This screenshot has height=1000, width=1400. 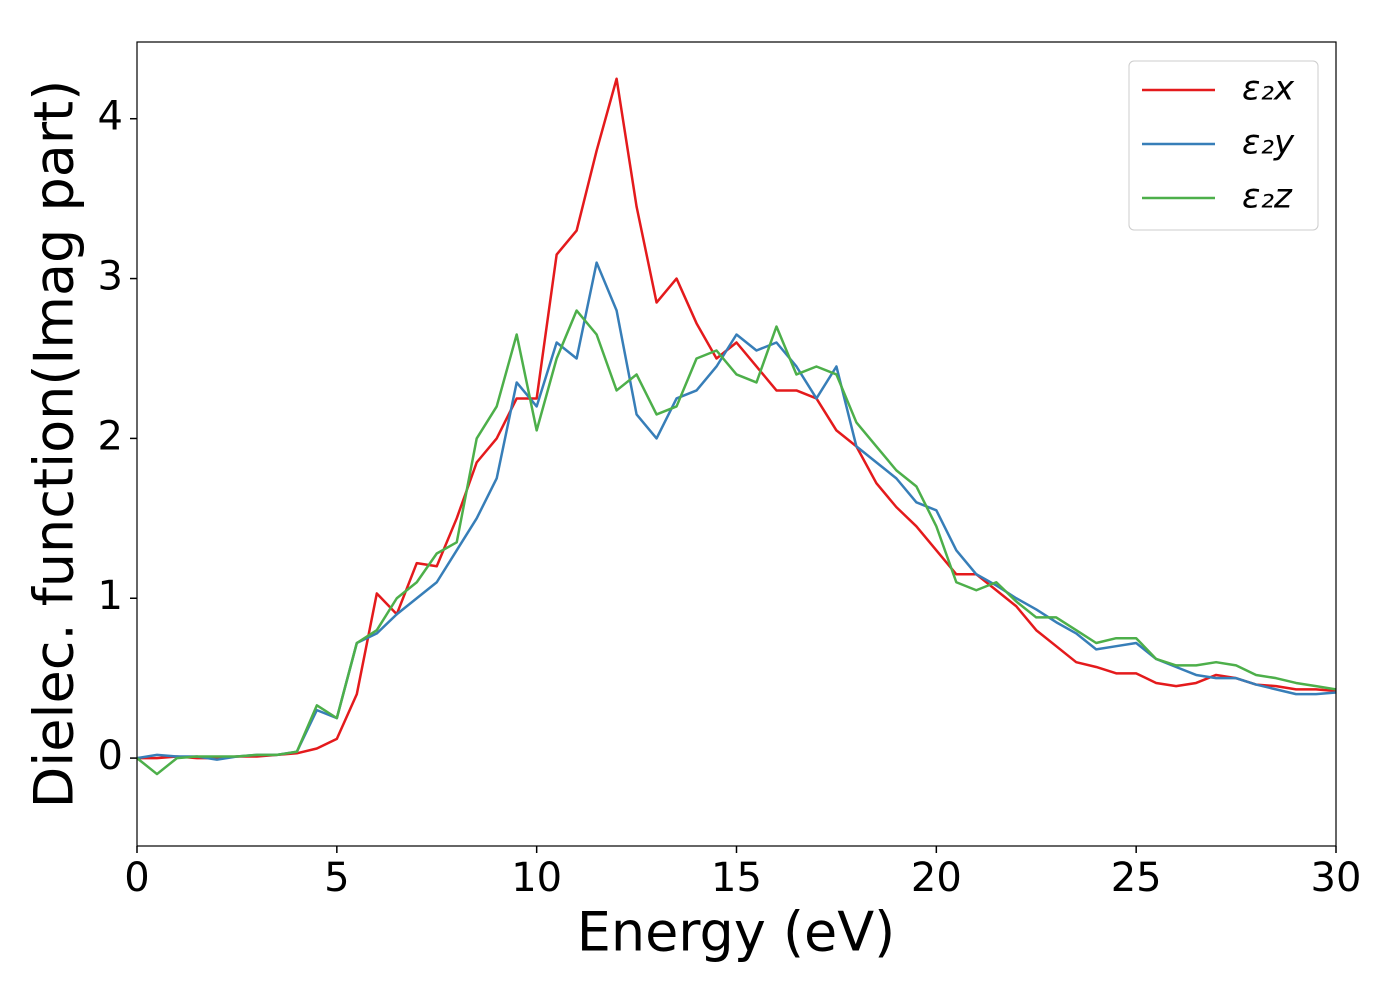 What do you see at coordinates (110, 756) in the screenshot?
I see `y-tick-label: 0` at bounding box center [110, 756].